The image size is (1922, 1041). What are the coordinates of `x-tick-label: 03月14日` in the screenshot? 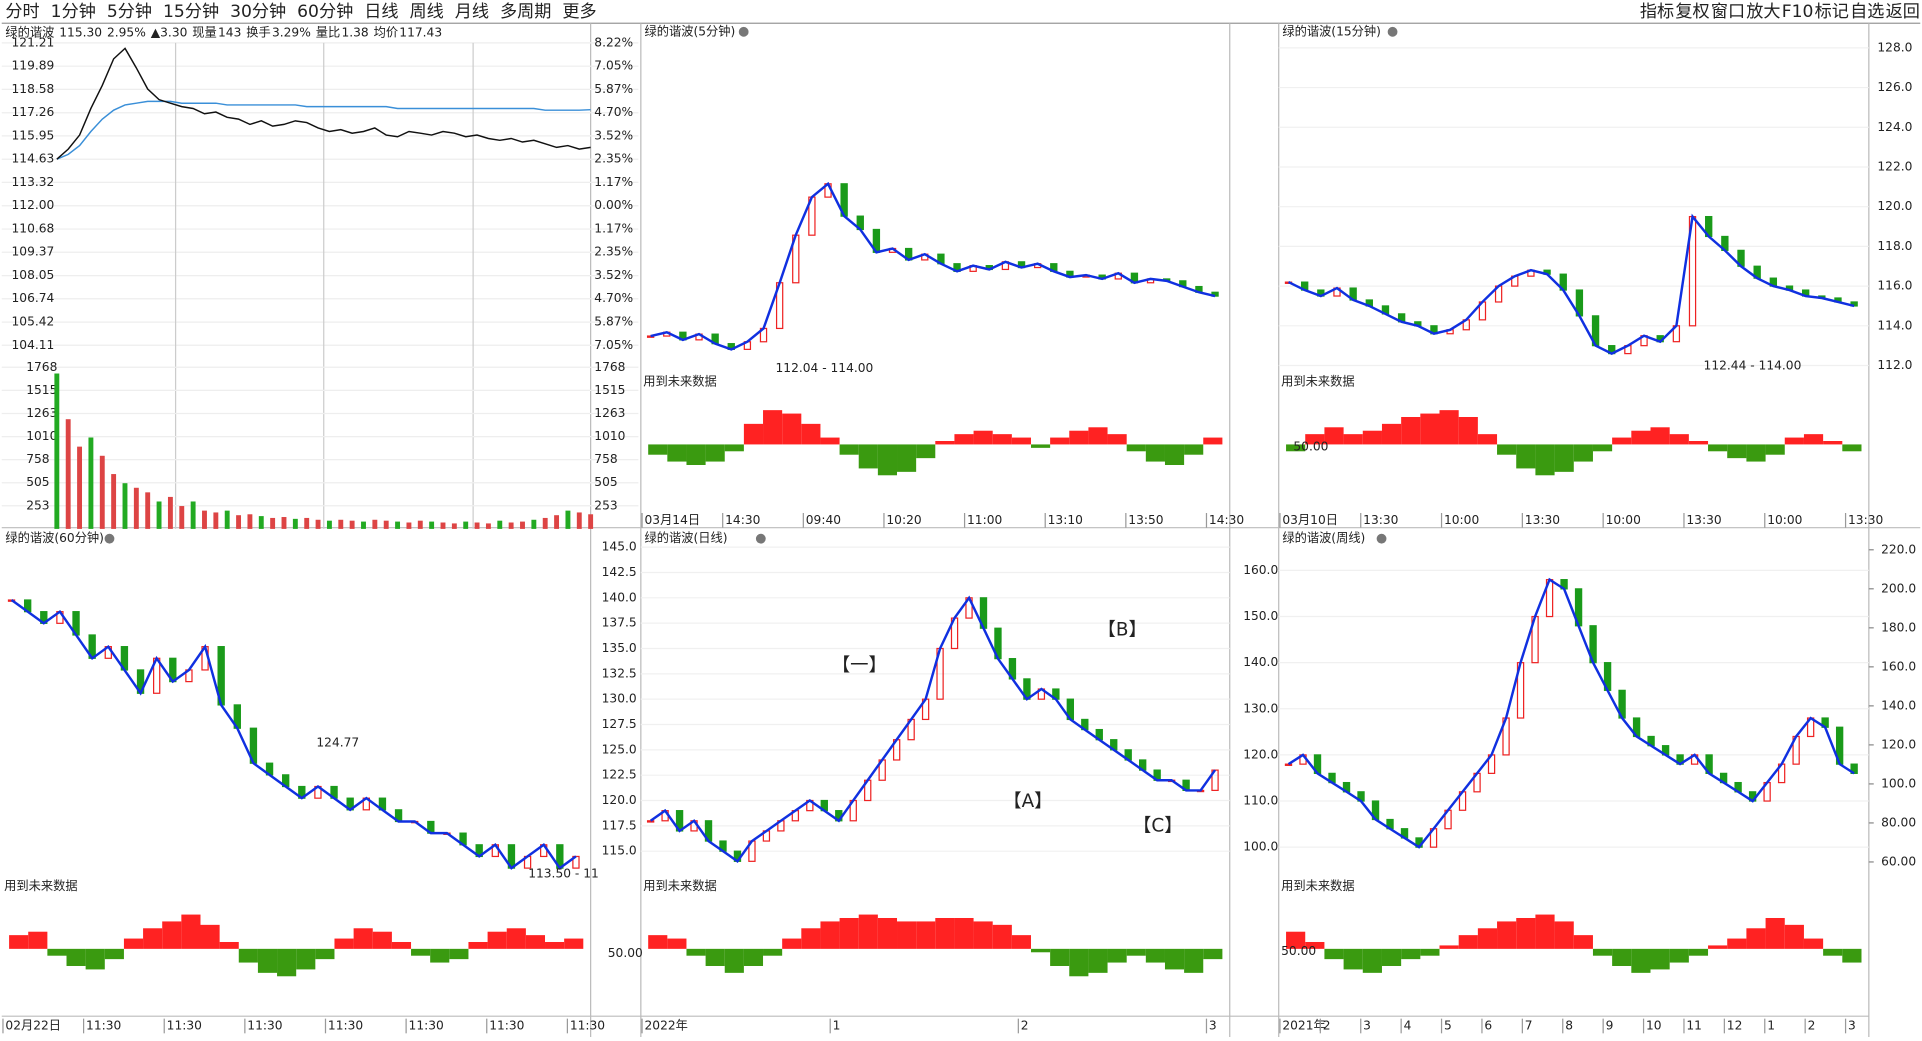 It's located at (673, 520).